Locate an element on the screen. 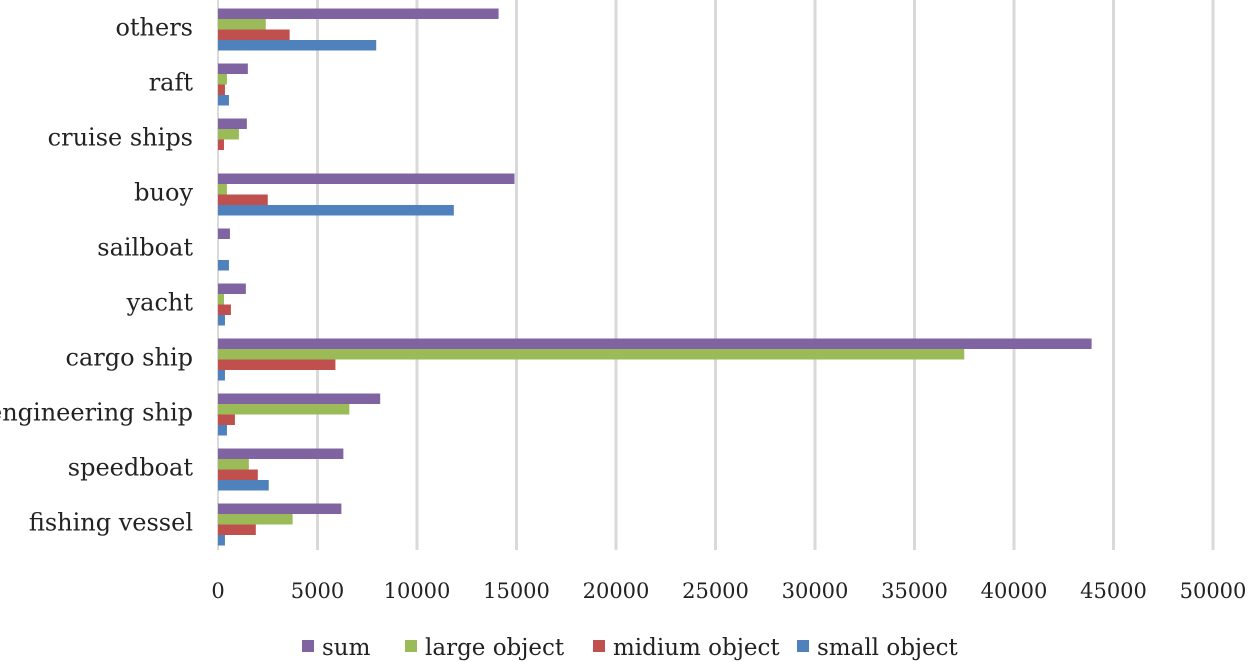 The image size is (1250, 662). bar-yacht-sum is located at coordinates (232, 288).